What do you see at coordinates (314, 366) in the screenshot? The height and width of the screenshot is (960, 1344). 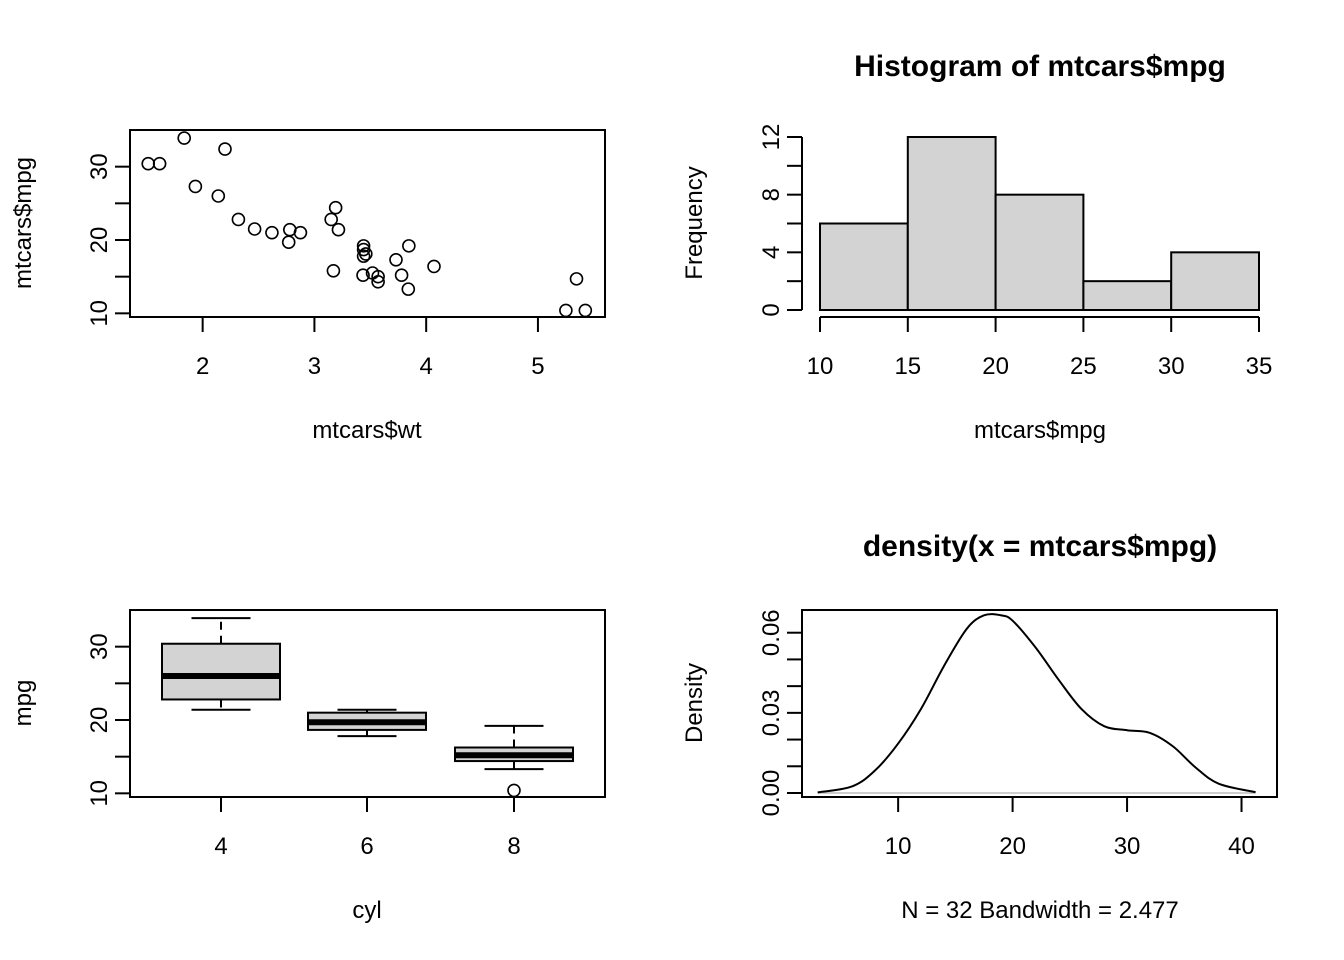 I see `x-tick-label: 3` at bounding box center [314, 366].